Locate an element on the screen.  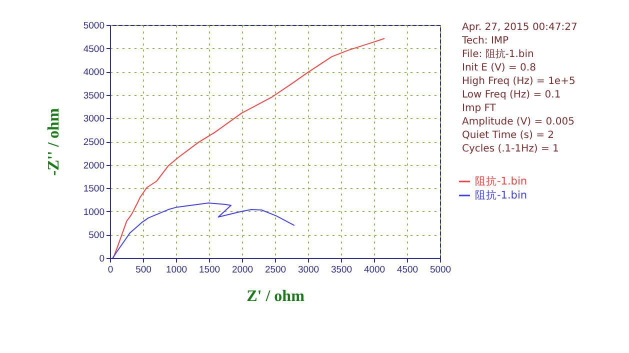
text: Tech: IMP is located at coordinates (485, 41).